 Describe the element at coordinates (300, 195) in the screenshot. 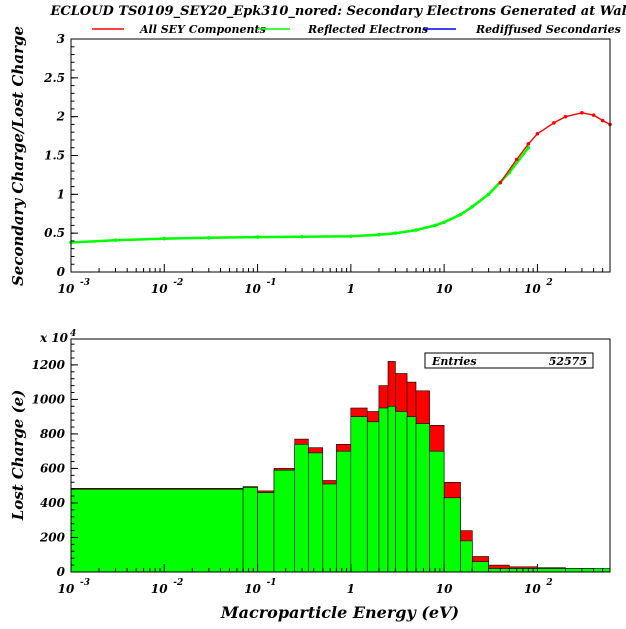

I see `series-line-reflected-electrons` at that location.